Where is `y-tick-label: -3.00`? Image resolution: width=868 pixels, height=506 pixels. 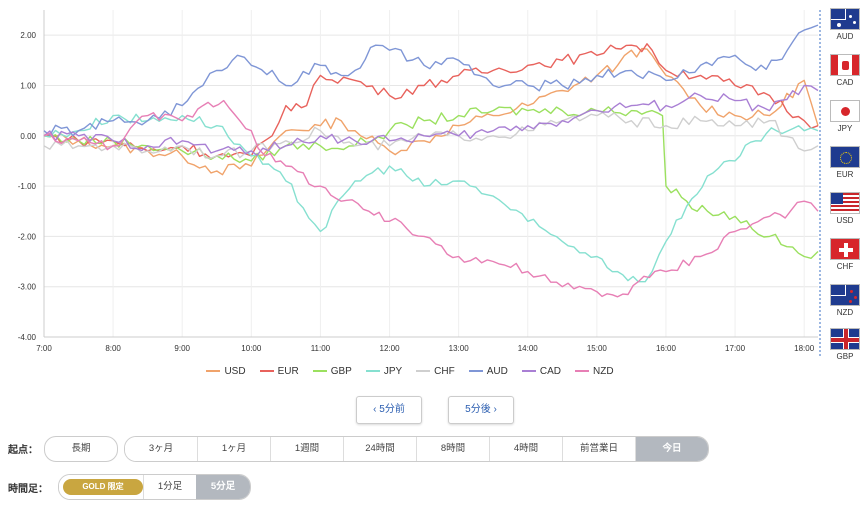
y-tick-label: -3.00 is located at coordinates (27, 287).